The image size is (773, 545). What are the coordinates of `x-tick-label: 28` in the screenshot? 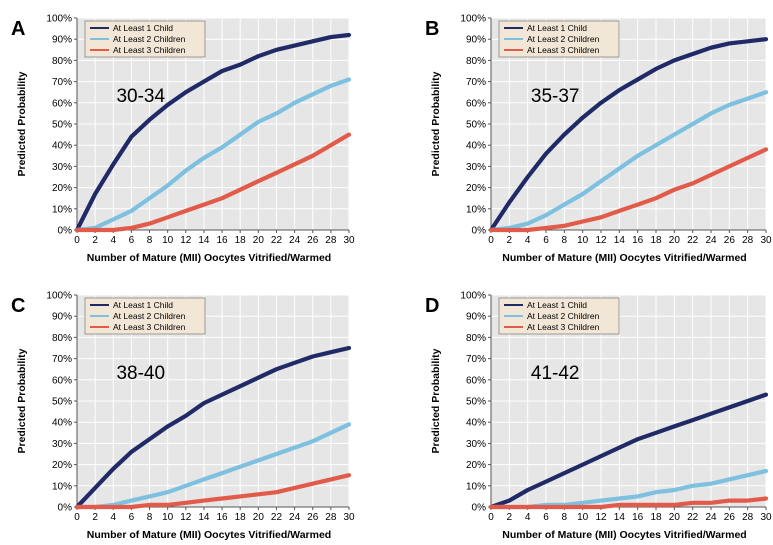 It's located at (331, 517).